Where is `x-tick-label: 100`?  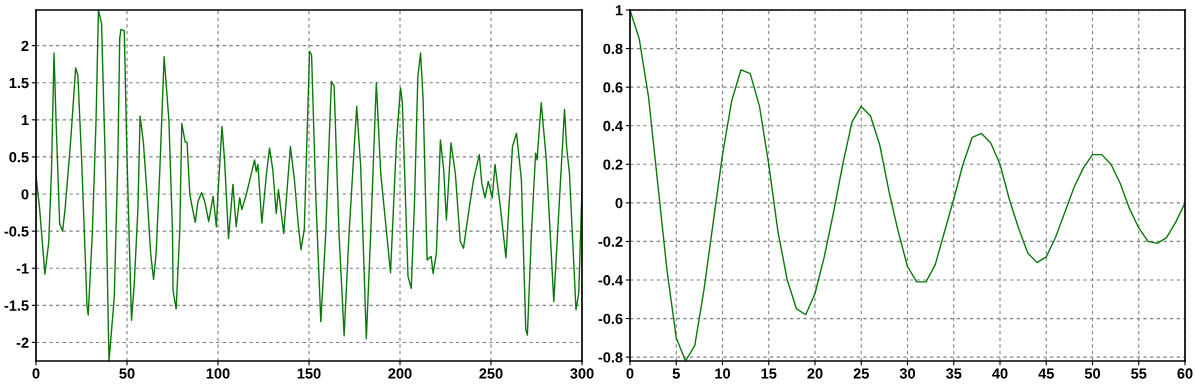 x-tick-label: 100 is located at coordinates (218, 373).